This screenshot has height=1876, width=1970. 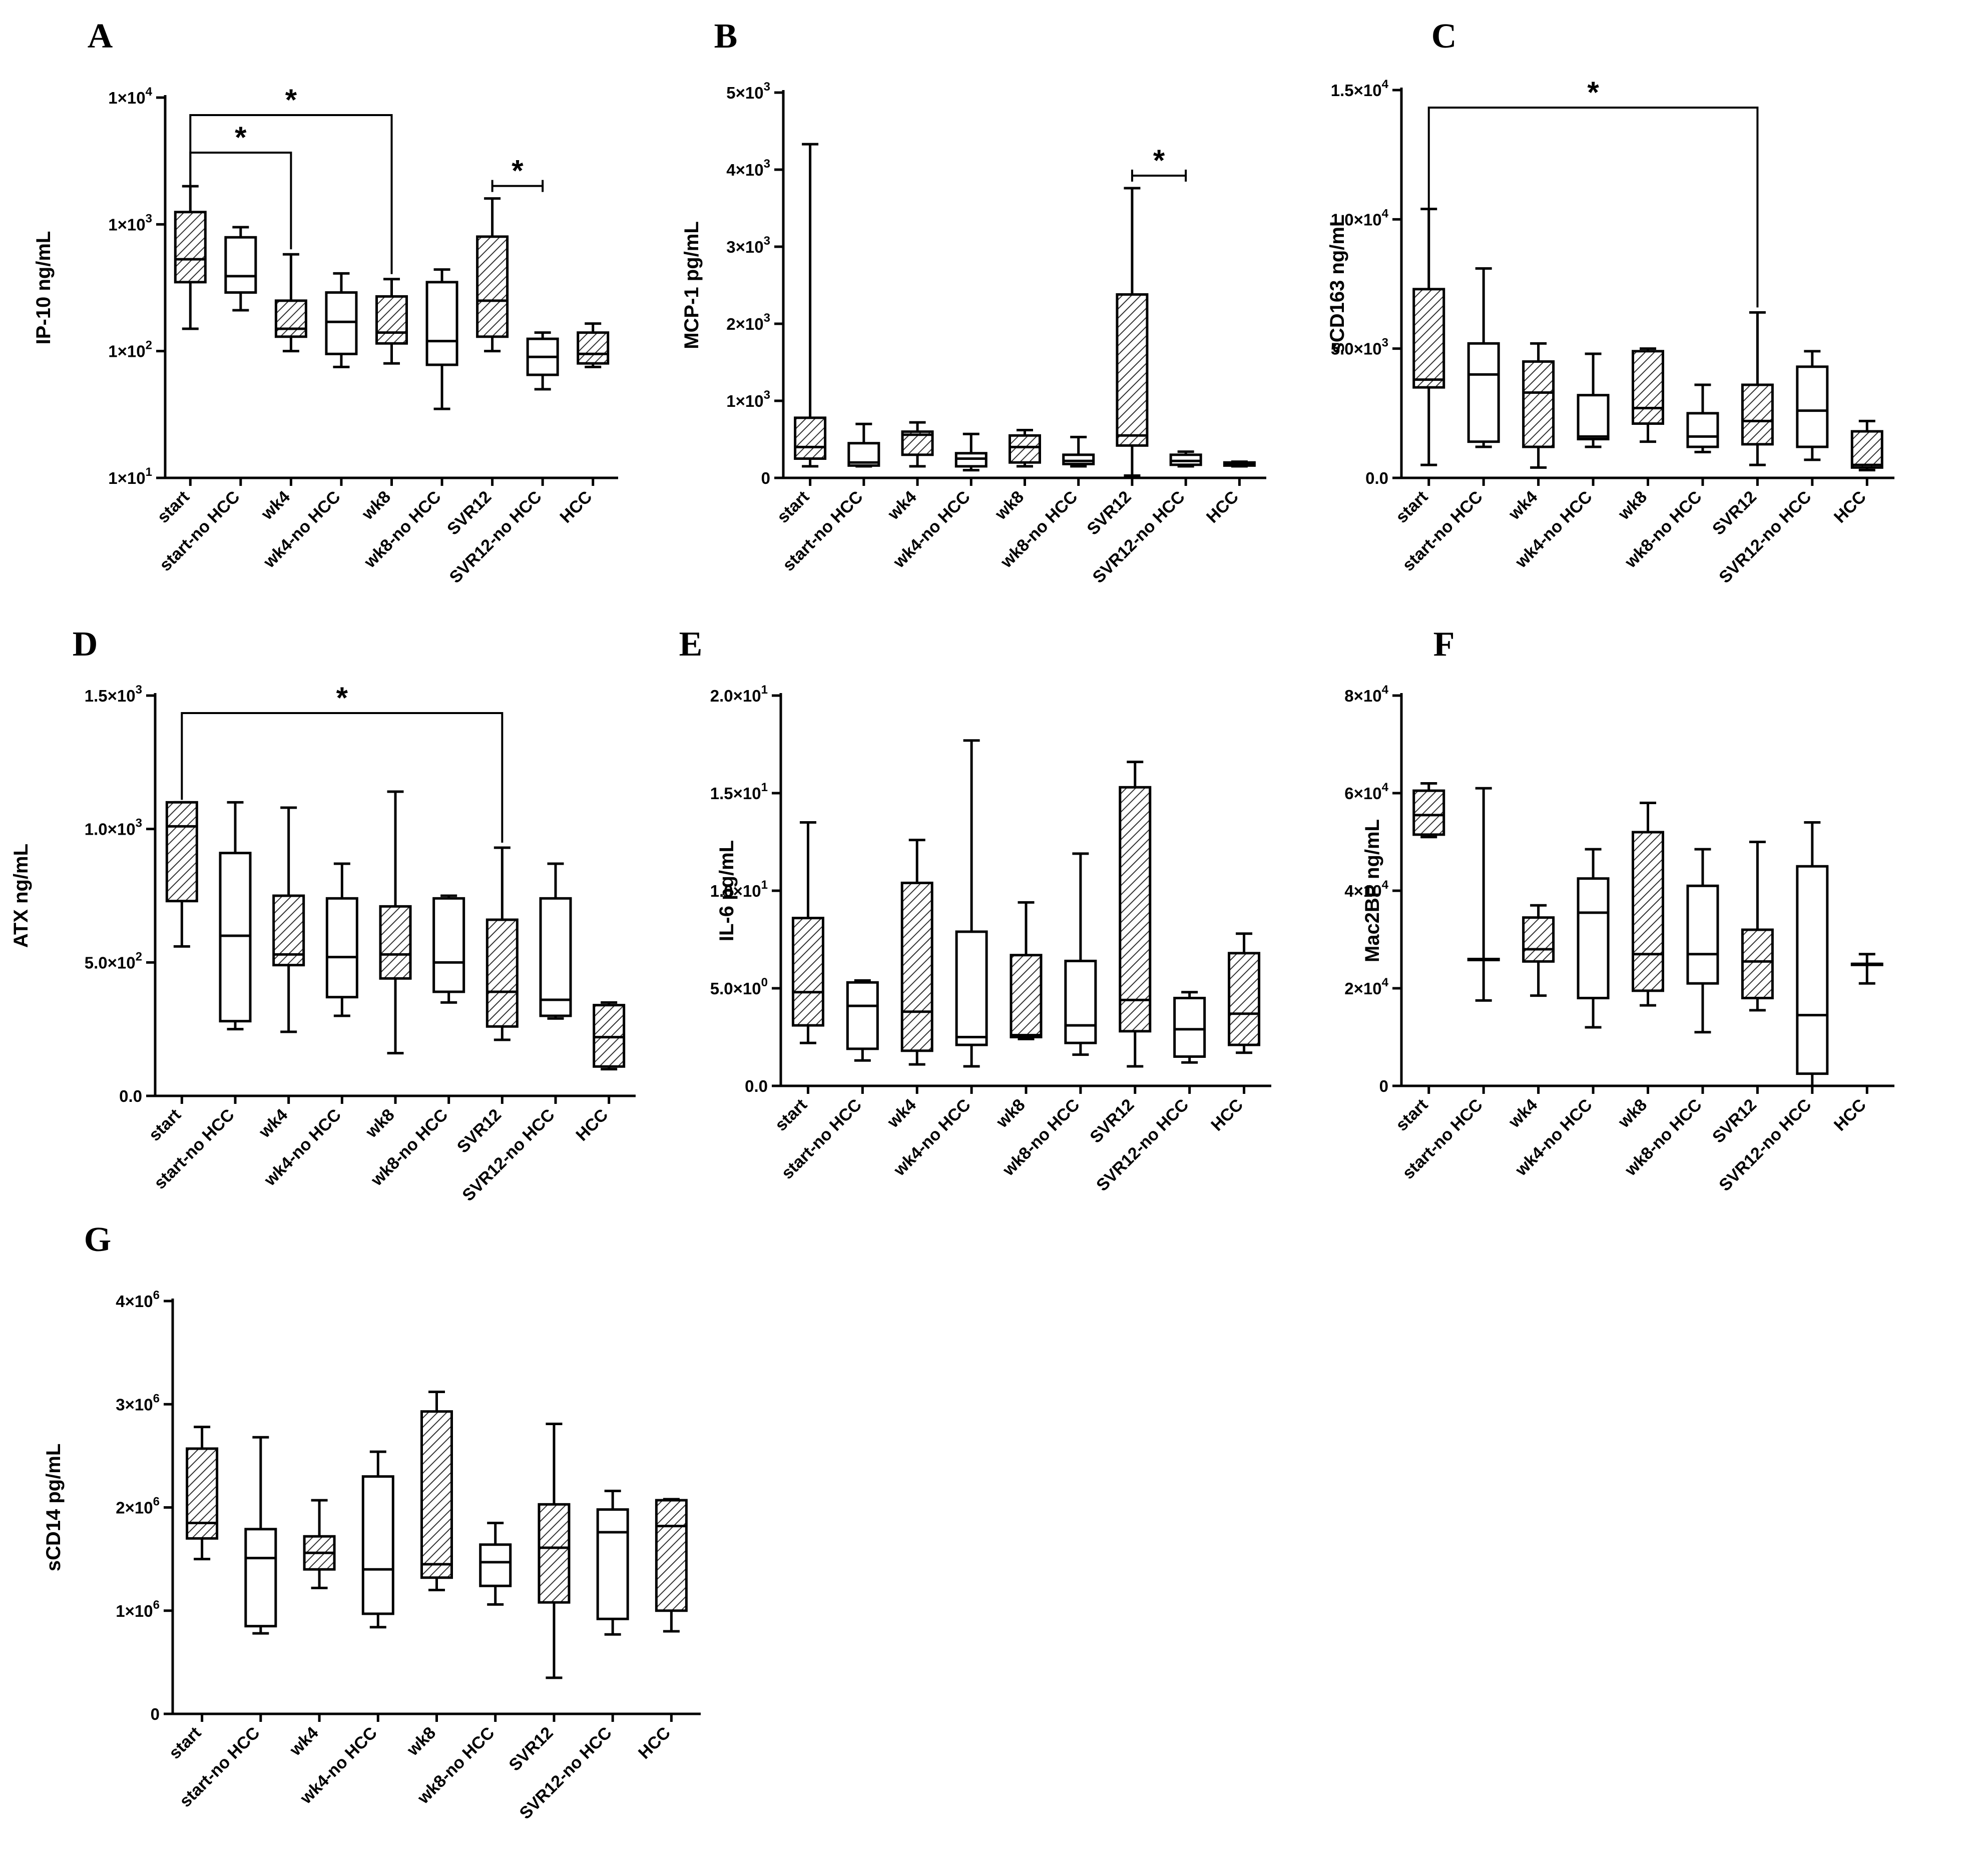 What do you see at coordinates (113, 694) in the screenshot?
I see `y-tick-label: 1.5×10³` at bounding box center [113, 694].